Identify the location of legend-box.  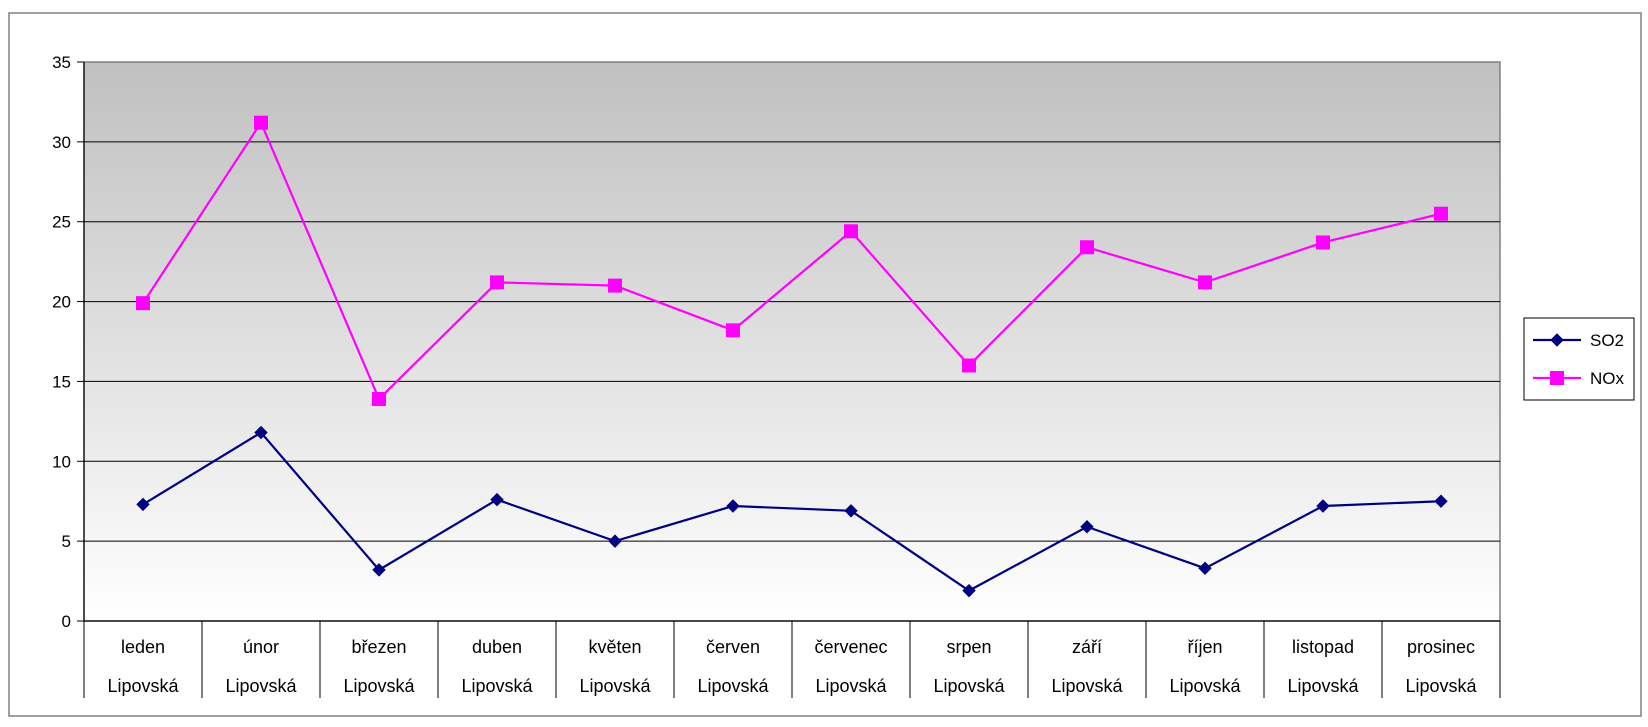
(1579, 359).